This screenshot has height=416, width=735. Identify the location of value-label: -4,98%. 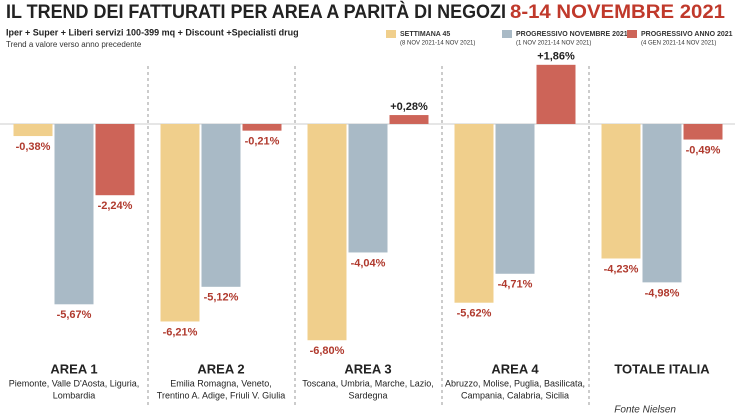
(662, 293).